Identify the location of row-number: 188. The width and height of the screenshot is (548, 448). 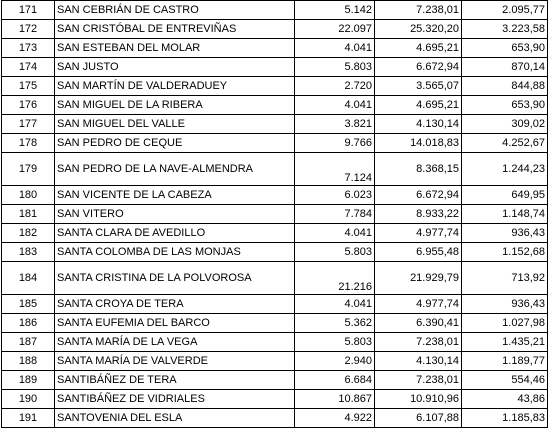
(28, 361).